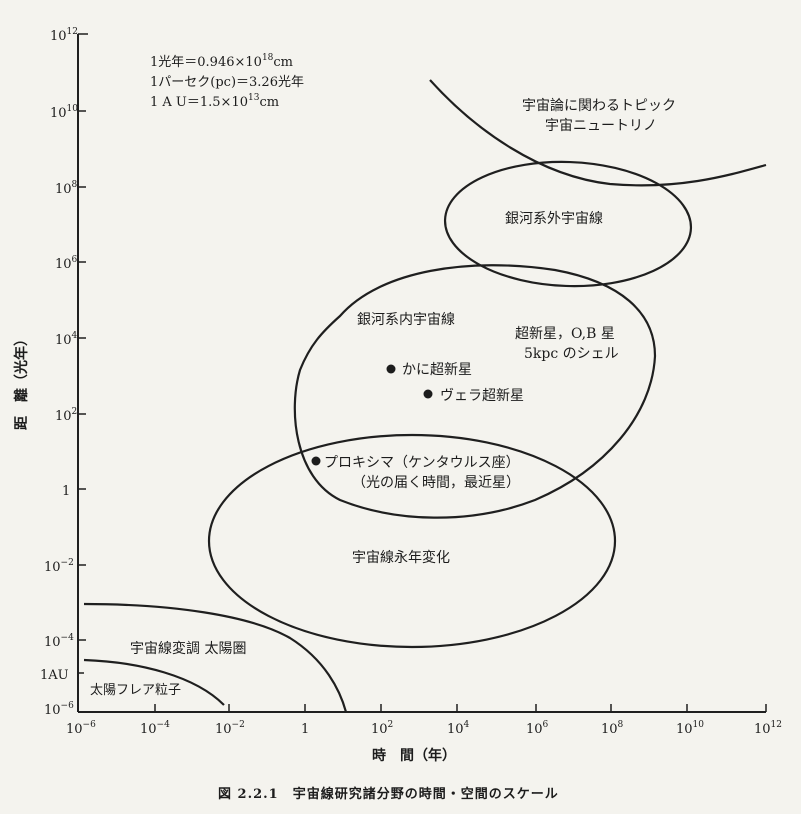 This screenshot has width=801, height=814. Describe the element at coordinates (388, 794) in the screenshot. I see `figure-caption: 図 2.2.1 宇宙線研究諸分野の時間・空間のスケール` at that location.